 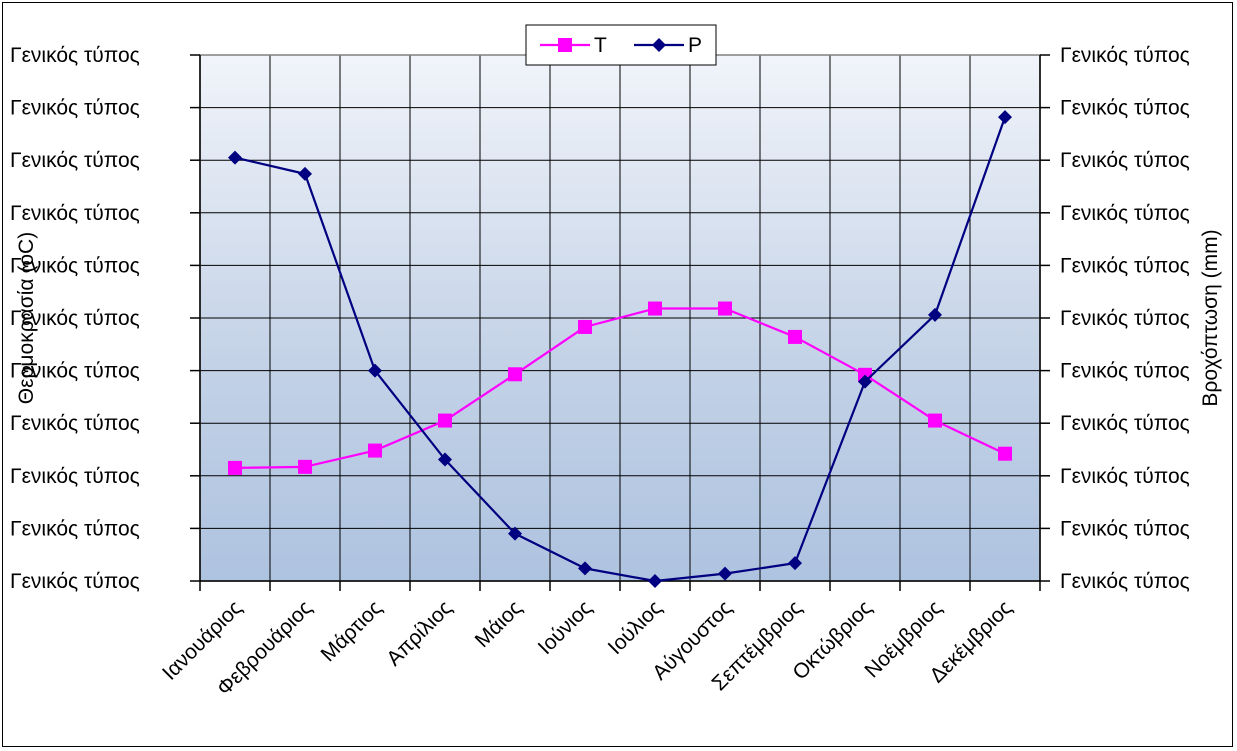 I want to click on legend-label-T: T, so click(x=600, y=45).